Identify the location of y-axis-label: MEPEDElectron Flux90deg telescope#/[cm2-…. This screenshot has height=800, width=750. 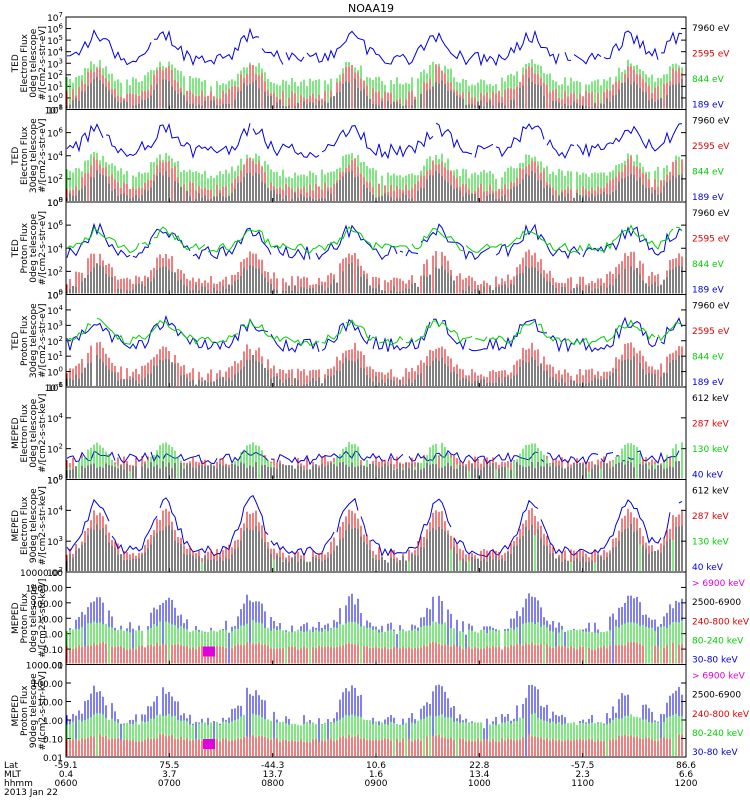
(29, 525).